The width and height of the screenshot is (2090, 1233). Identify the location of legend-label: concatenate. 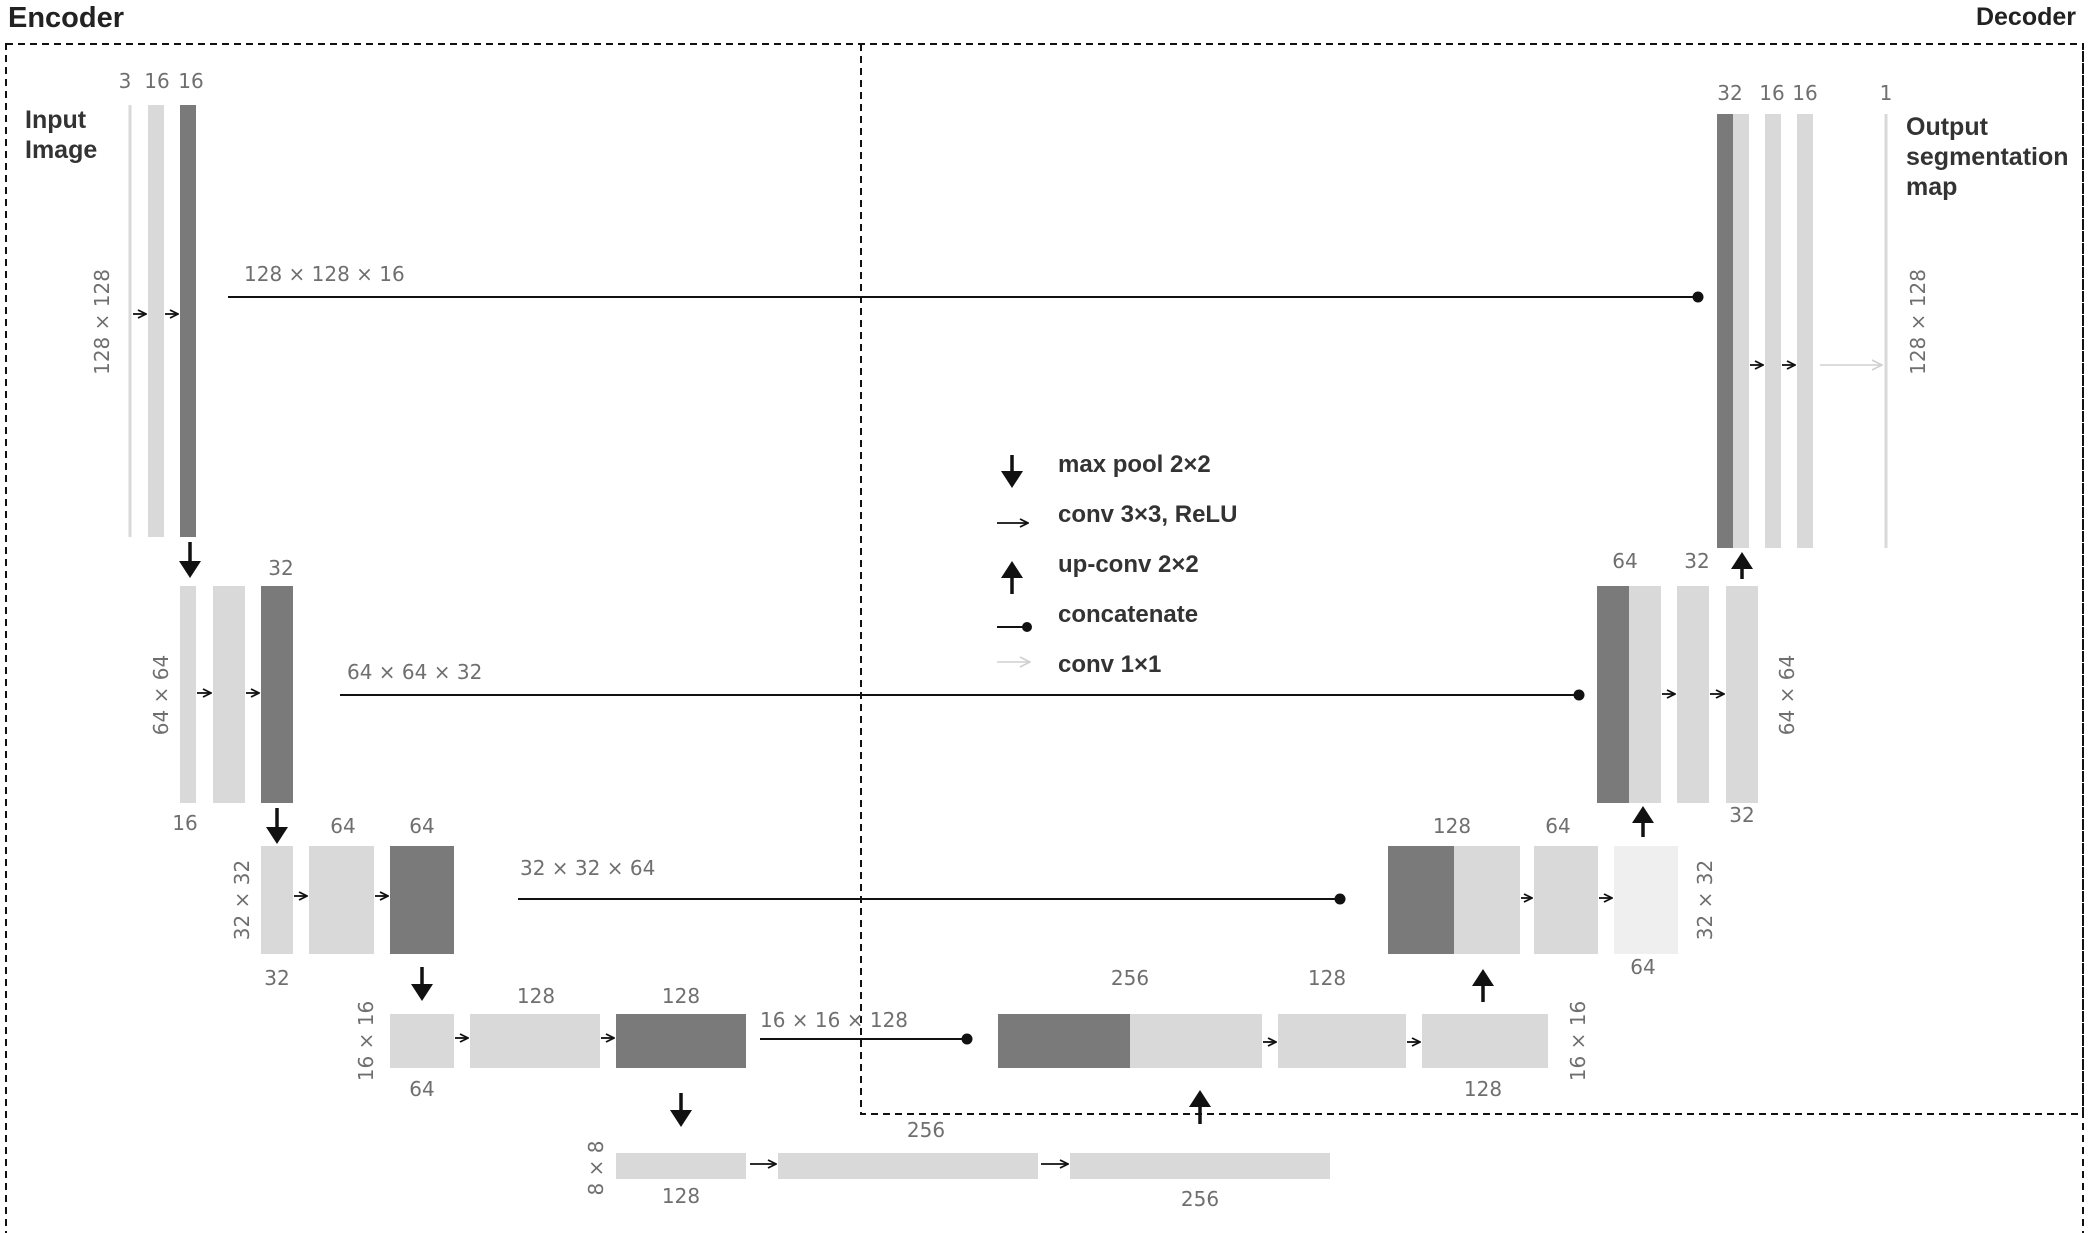
(1128, 614).